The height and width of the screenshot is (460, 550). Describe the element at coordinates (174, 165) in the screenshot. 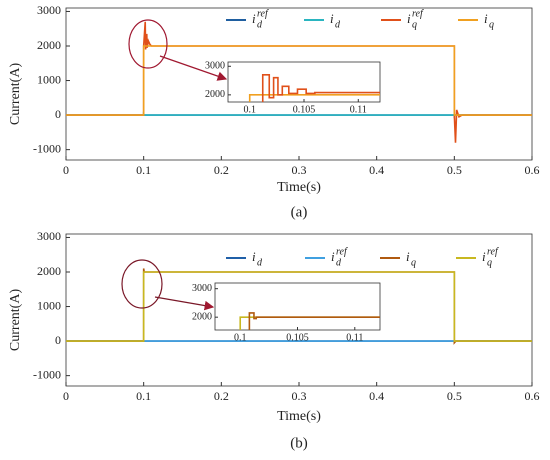

I see `annotations` at that location.